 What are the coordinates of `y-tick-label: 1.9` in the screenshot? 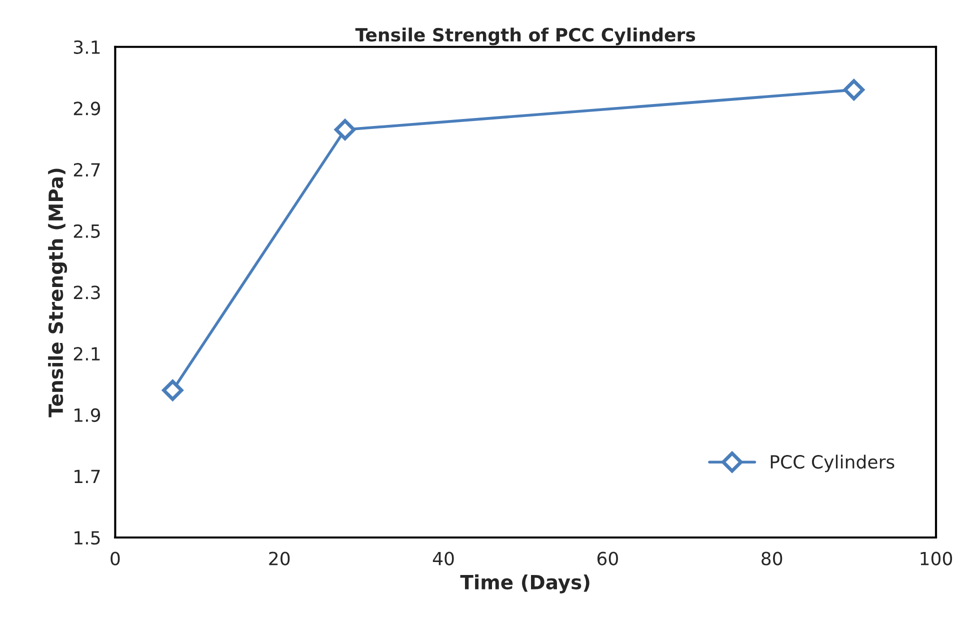 It's located at (87, 415).